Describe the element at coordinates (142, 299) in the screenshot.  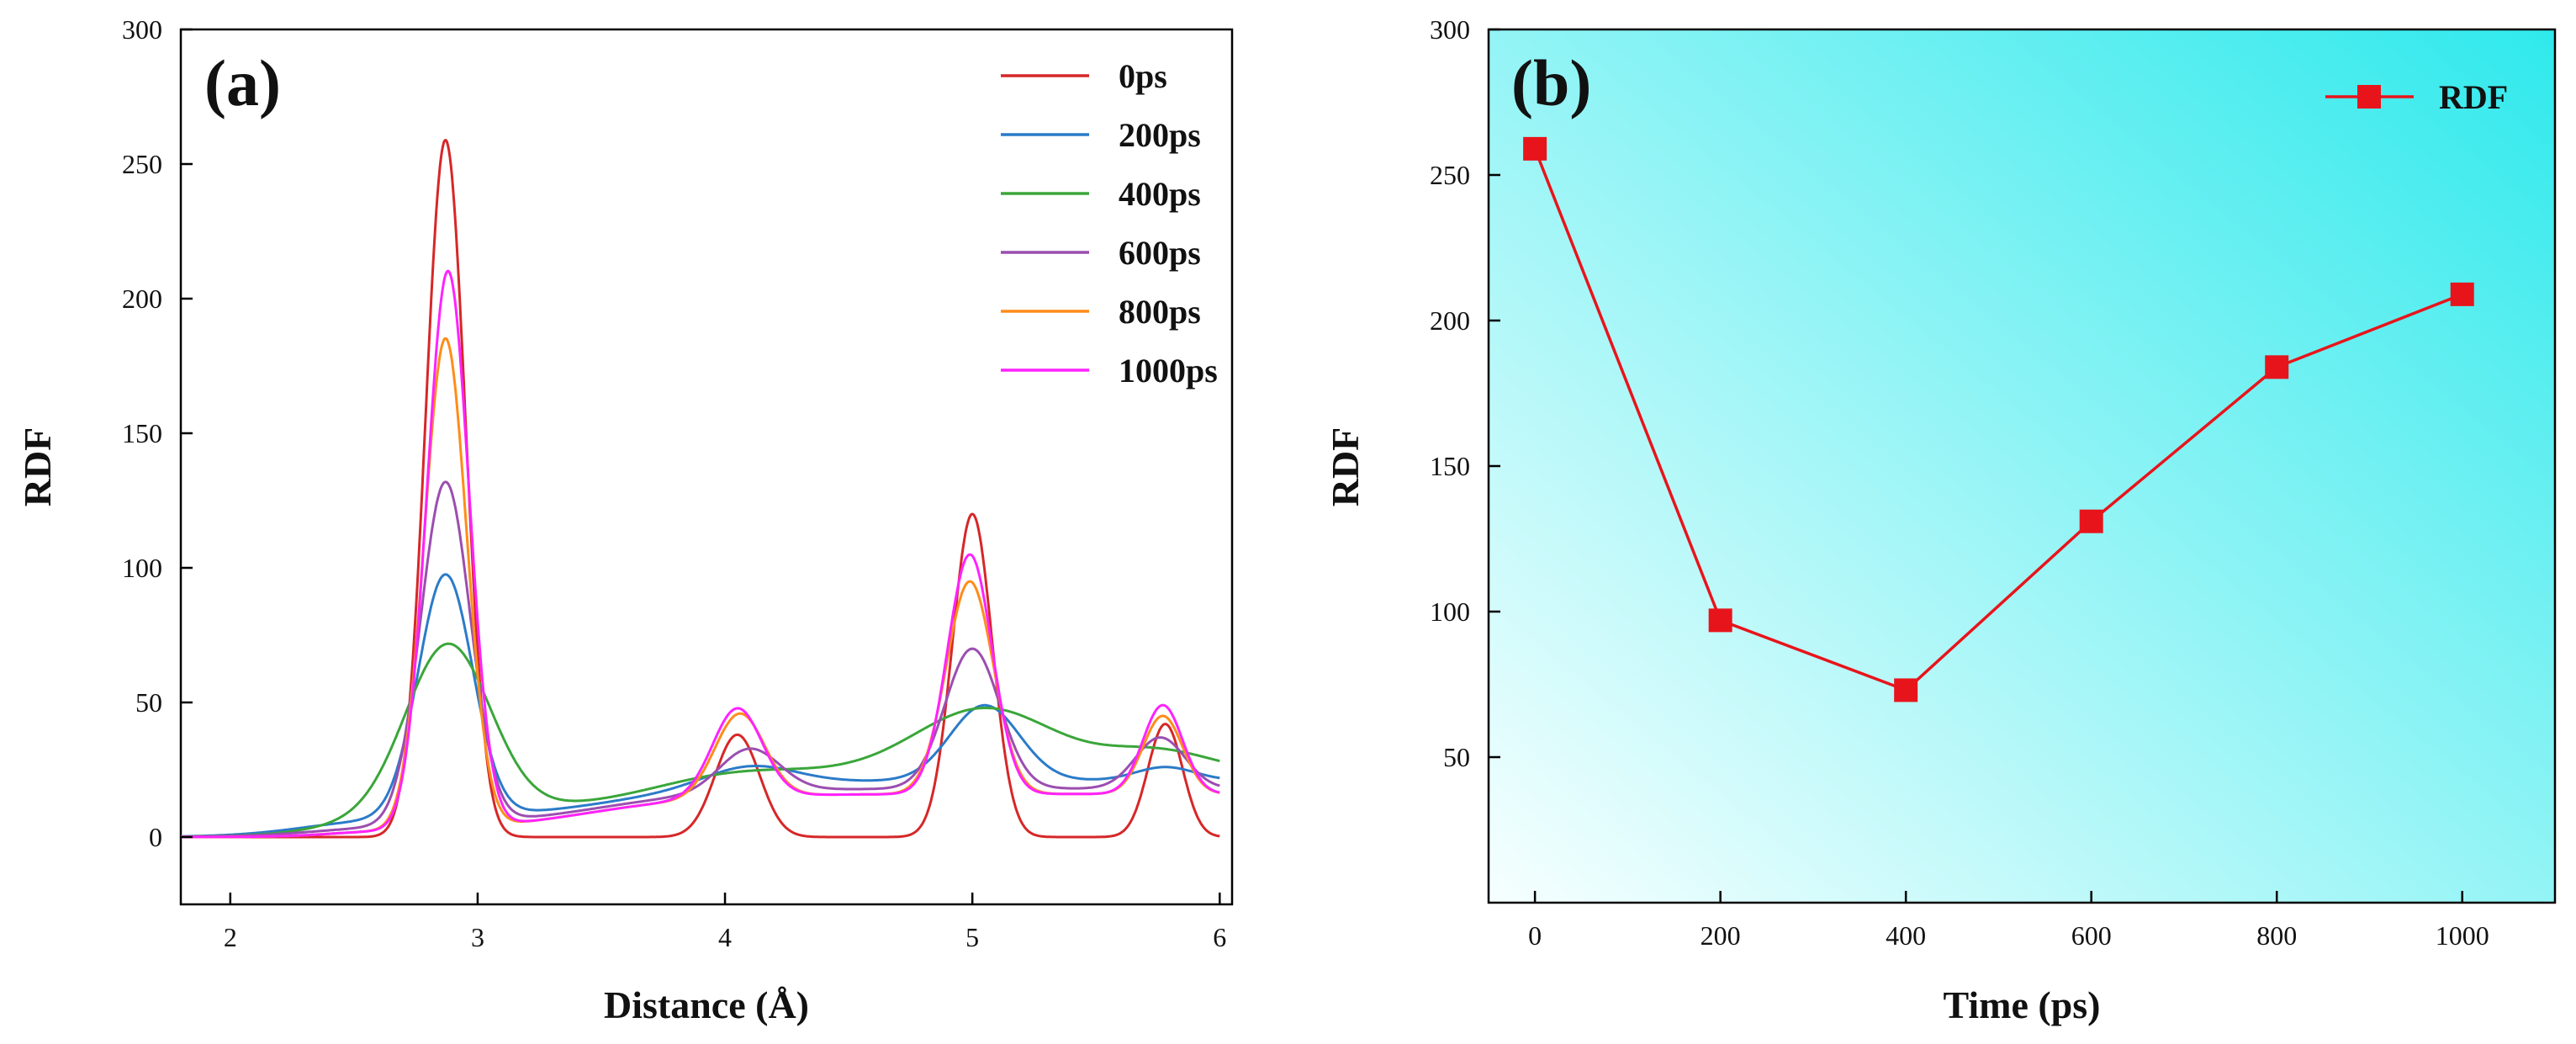
I see `panel-a-y-tick-label: 200` at that location.